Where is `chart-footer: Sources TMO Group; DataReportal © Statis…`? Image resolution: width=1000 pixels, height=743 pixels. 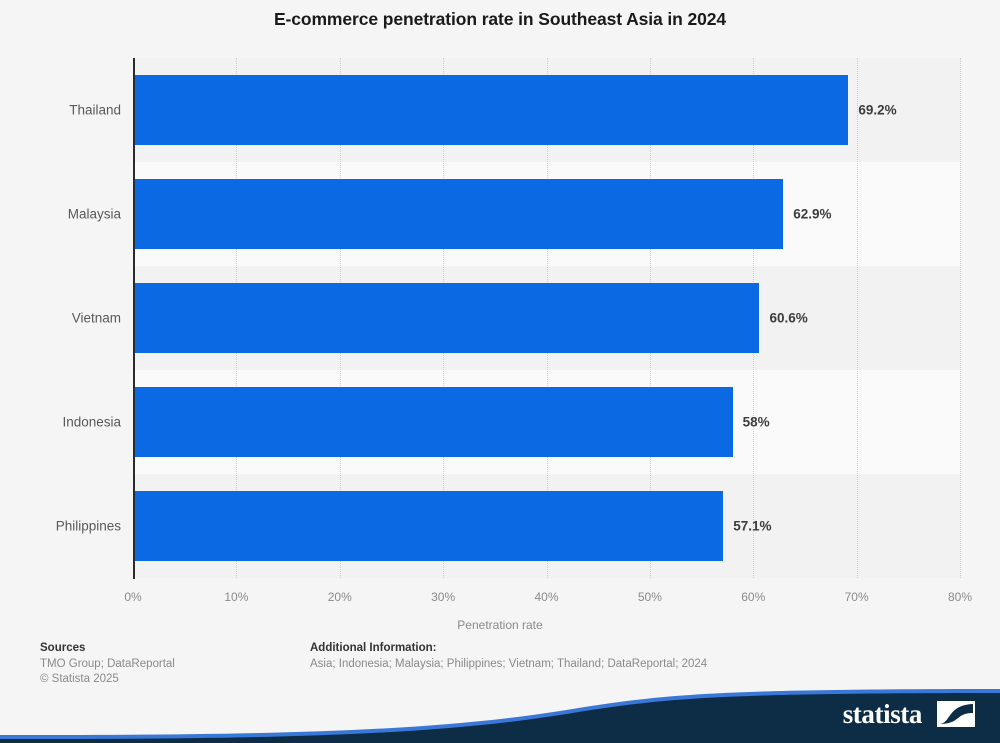 chart-footer: Sources TMO Group; DataReportal © Statis… is located at coordinates (500, 667).